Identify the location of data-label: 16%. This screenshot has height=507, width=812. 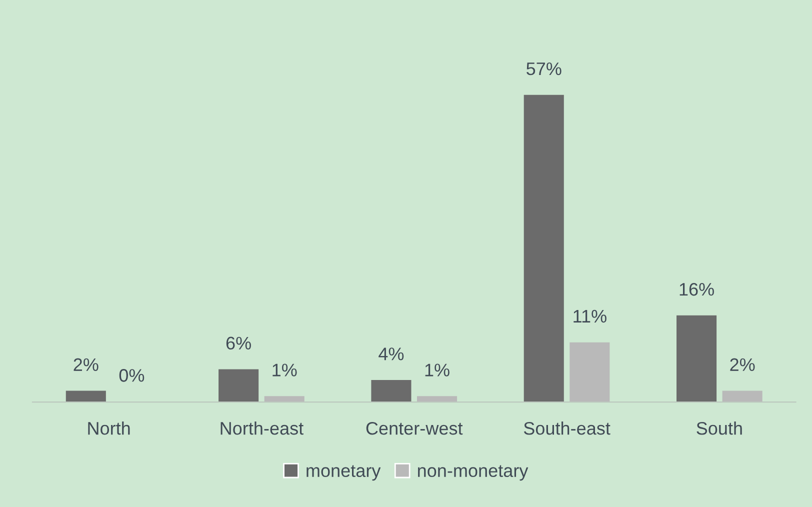
(697, 289).